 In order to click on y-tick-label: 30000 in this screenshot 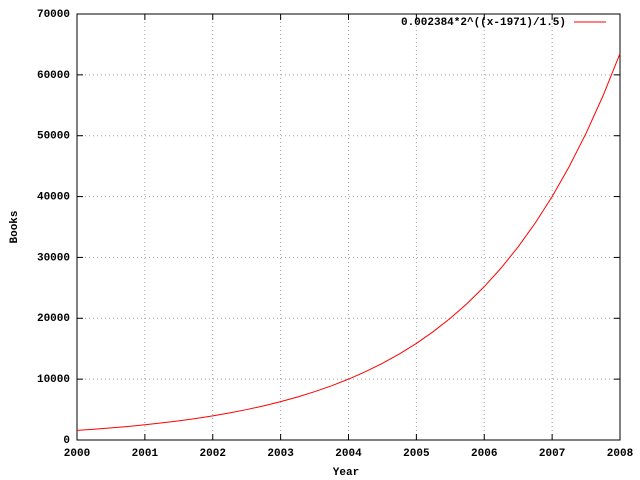, I will do `click(53, 258)`.